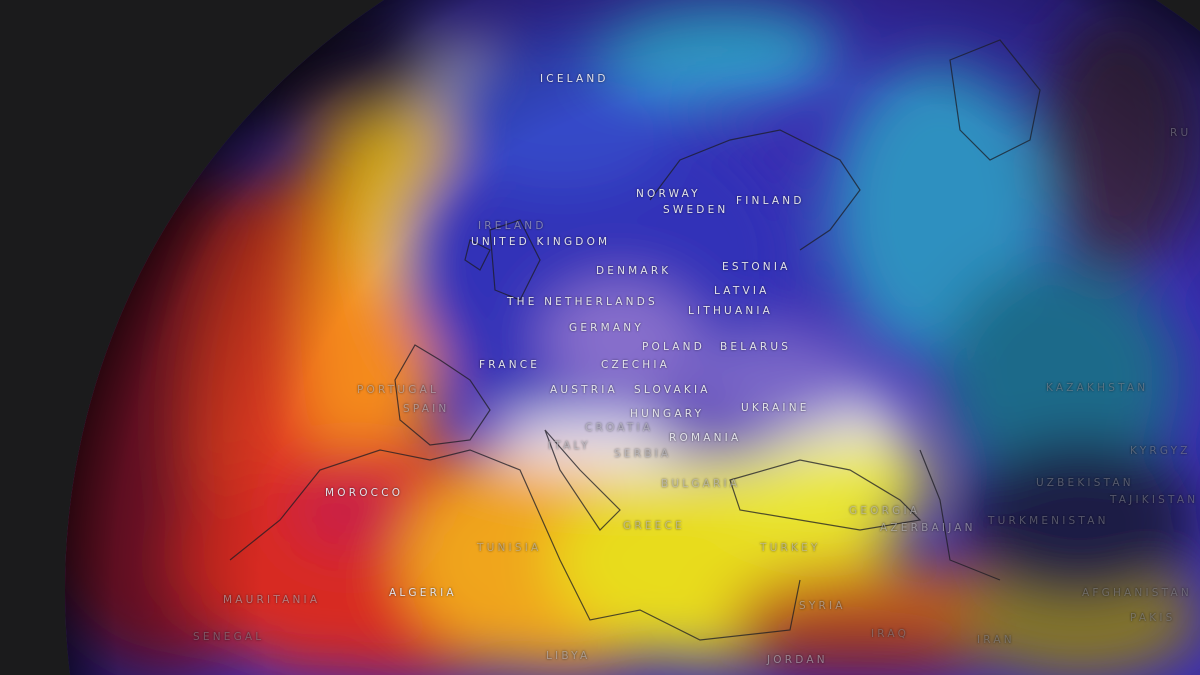  What do you see at coordinates (606, 328) in the screenshot?
I see `label-germany: GERMANY` at bounding box center [606, 328].